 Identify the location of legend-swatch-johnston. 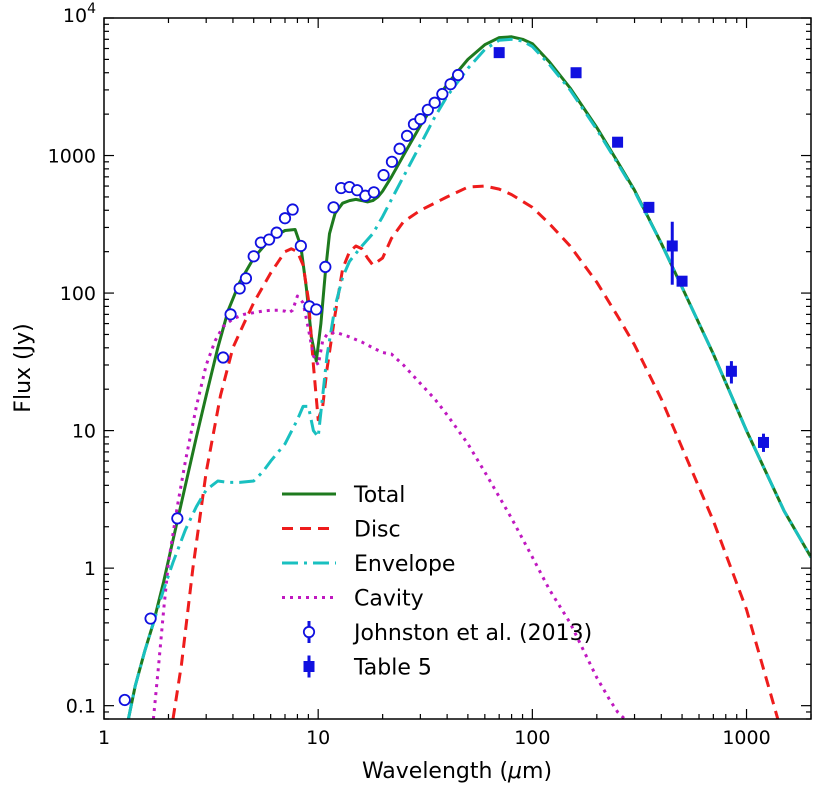
(309, 632).